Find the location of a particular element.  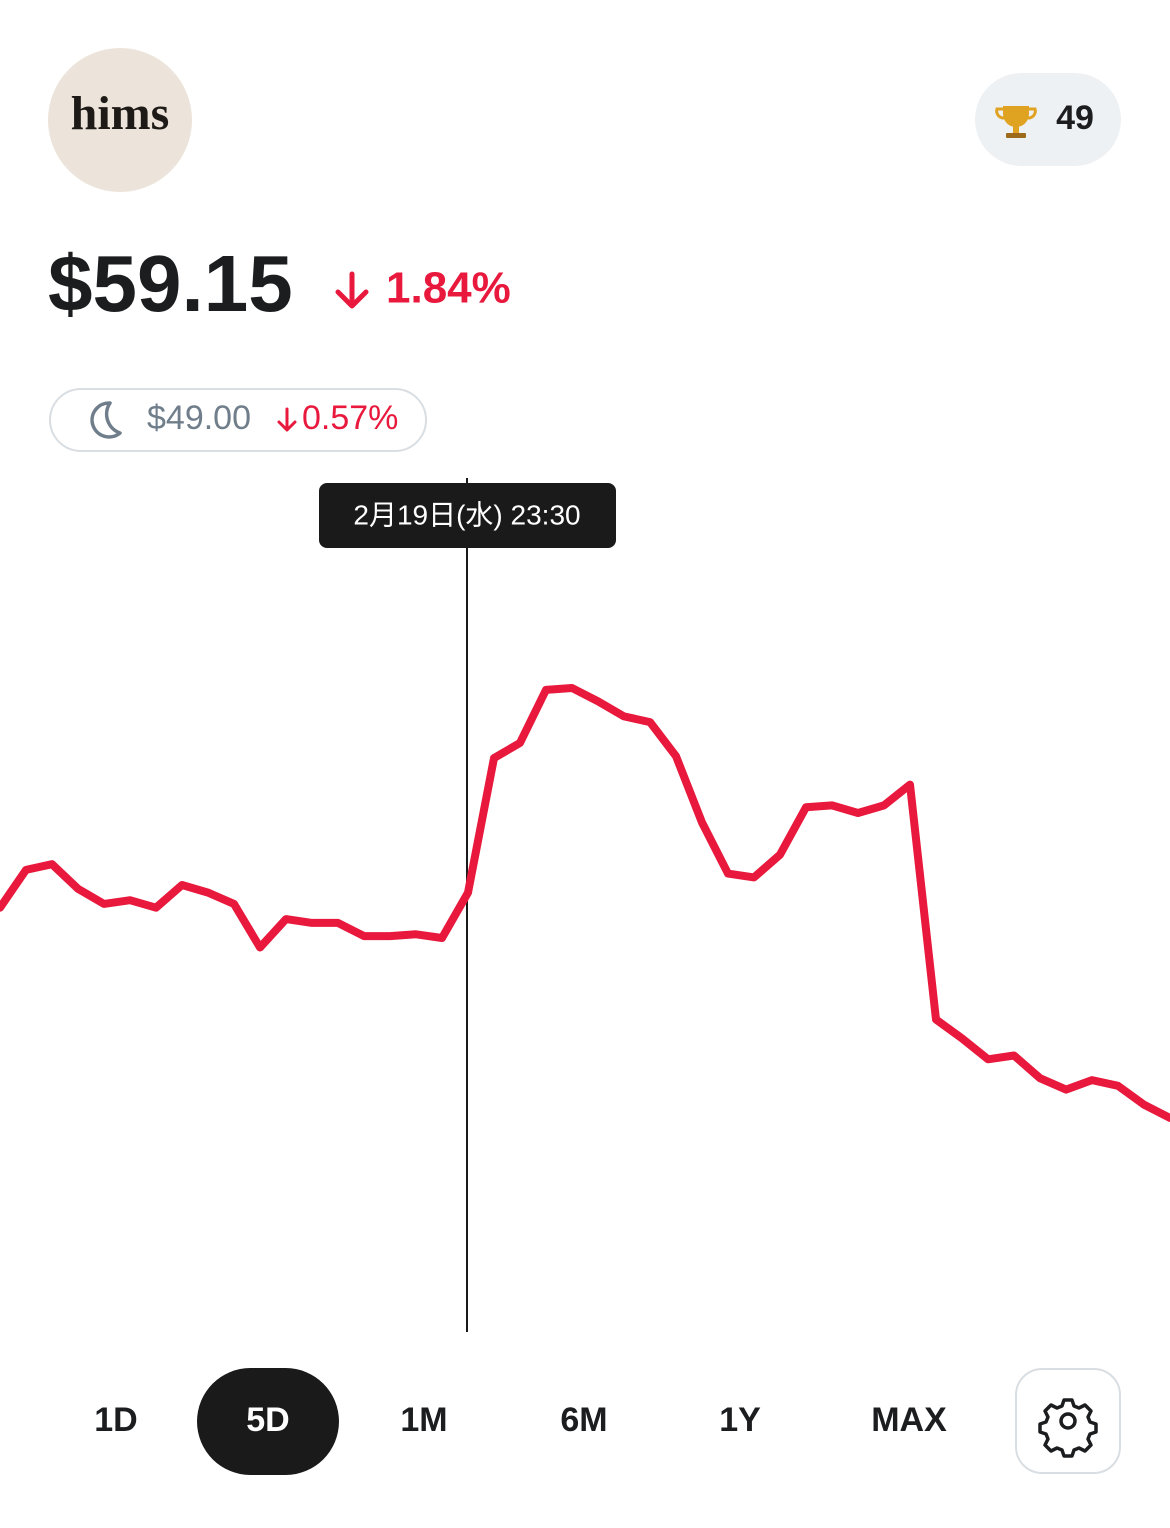

range-selected-bg is located at coordinates (268, 1421).